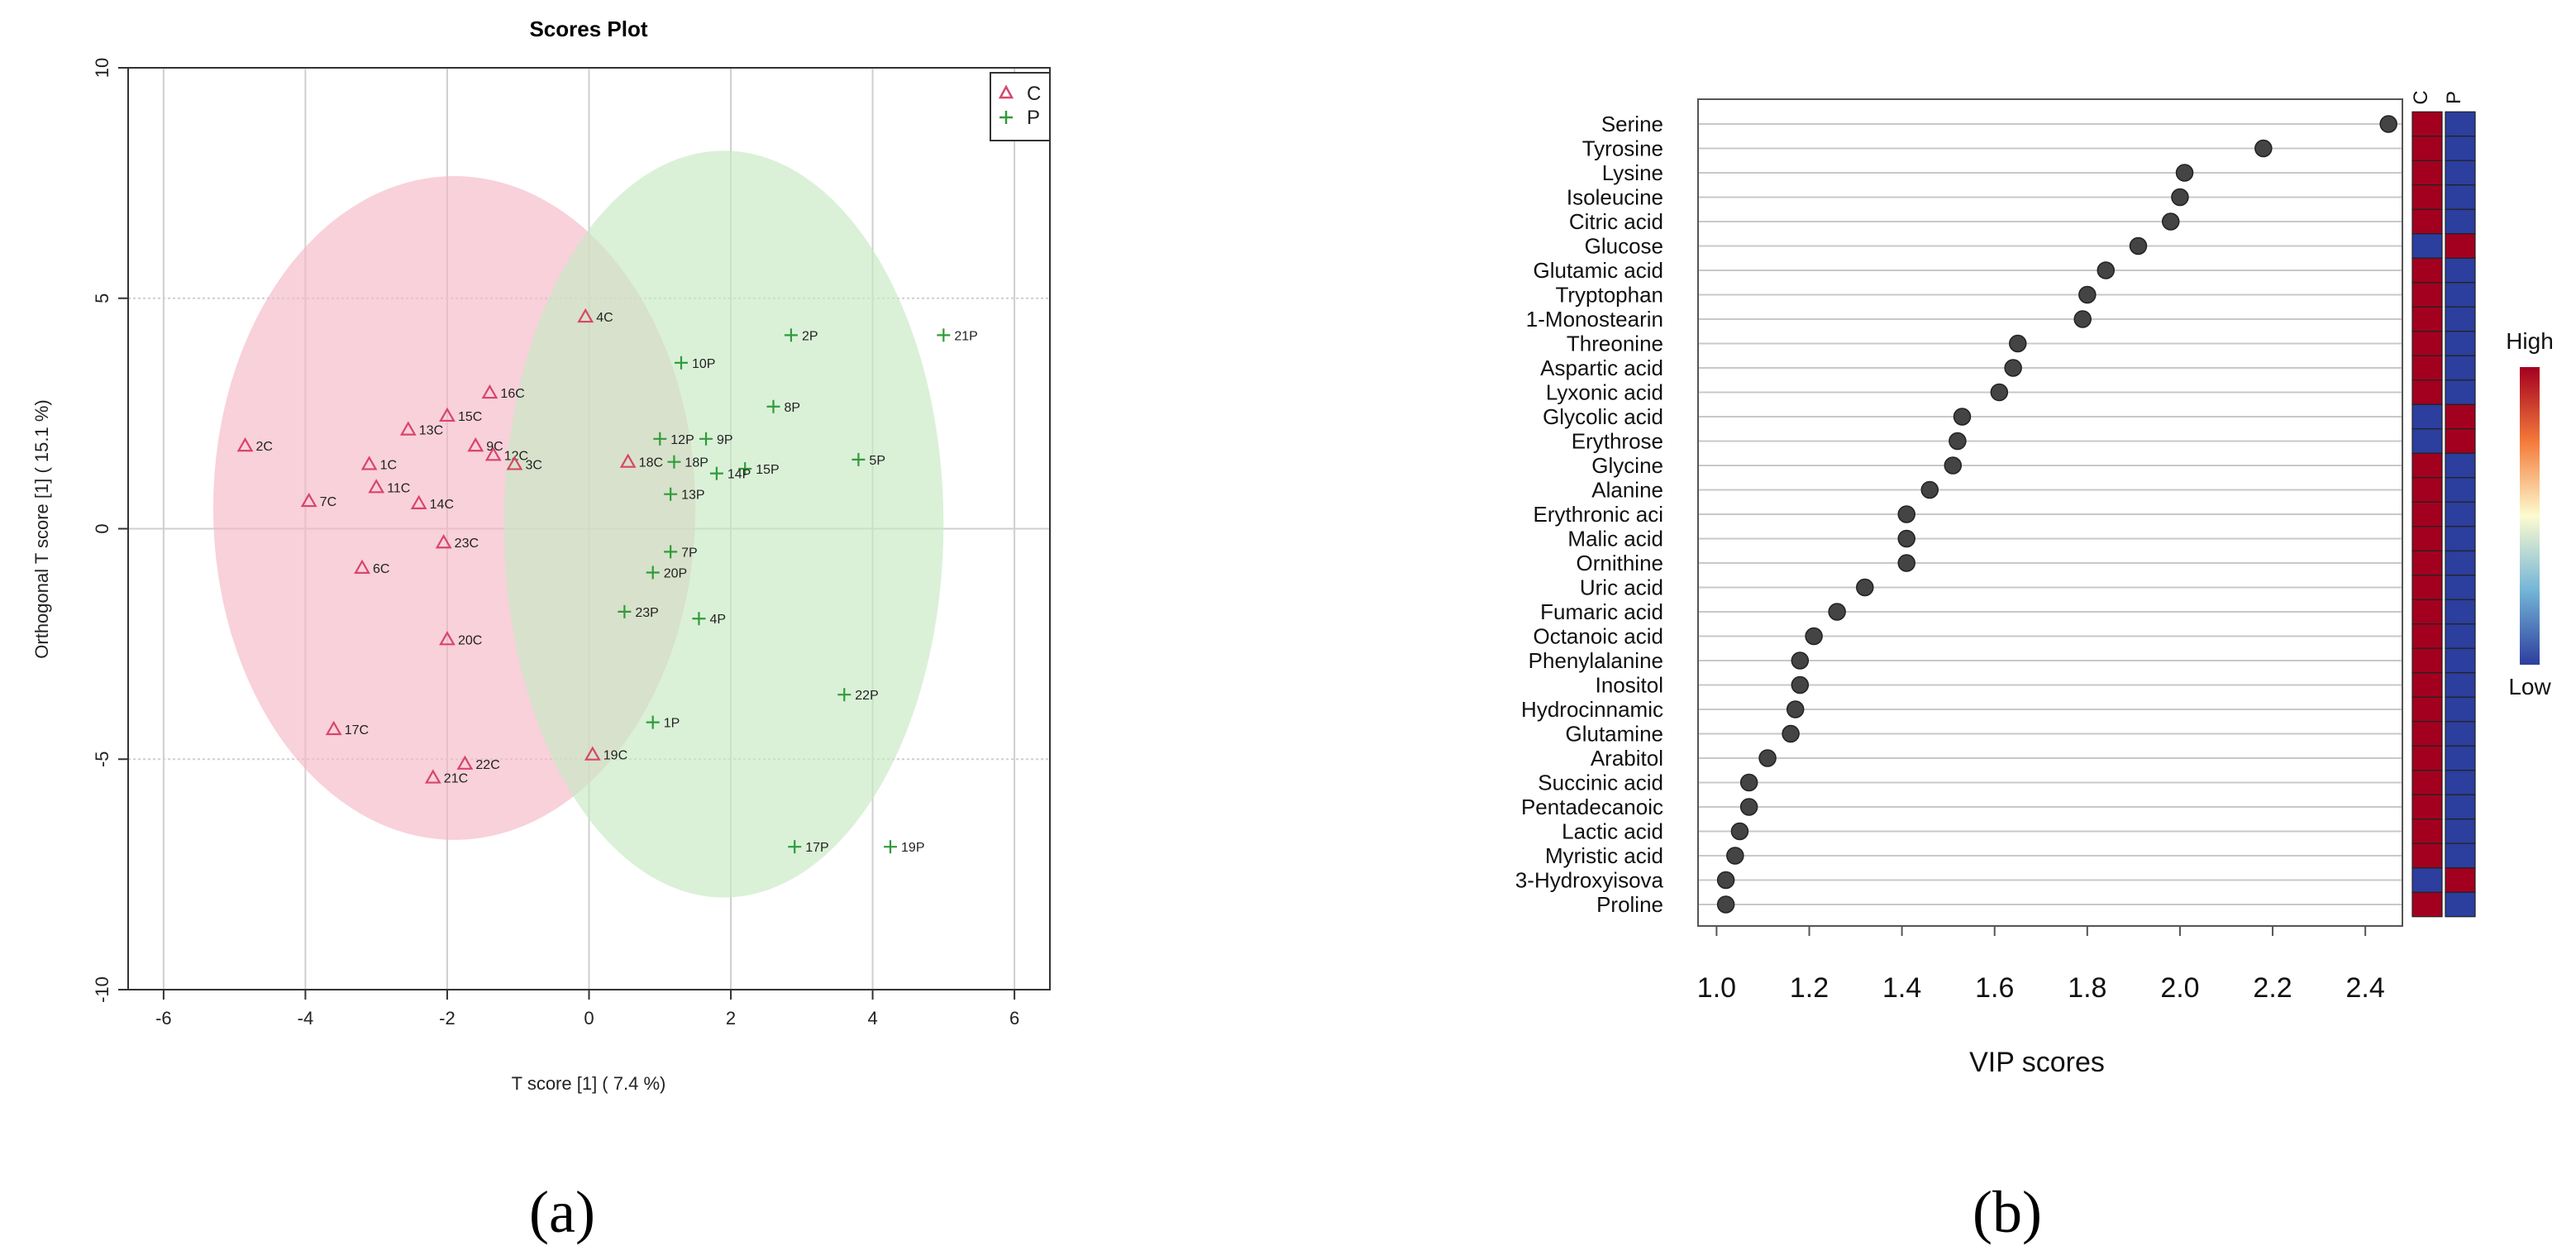 The height and width of the screenshot is (1260, 2576). I want to click on point-label: 17C, so click(357, 730).